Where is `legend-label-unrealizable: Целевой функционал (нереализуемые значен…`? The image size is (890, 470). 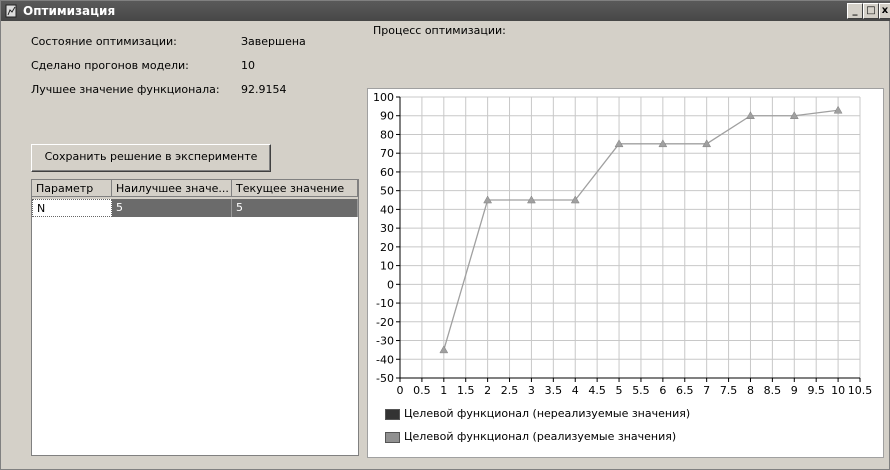 legend-label-unrealizable: Целевой функционал (нереализуемые значен… is located at coordinates (547, 413).